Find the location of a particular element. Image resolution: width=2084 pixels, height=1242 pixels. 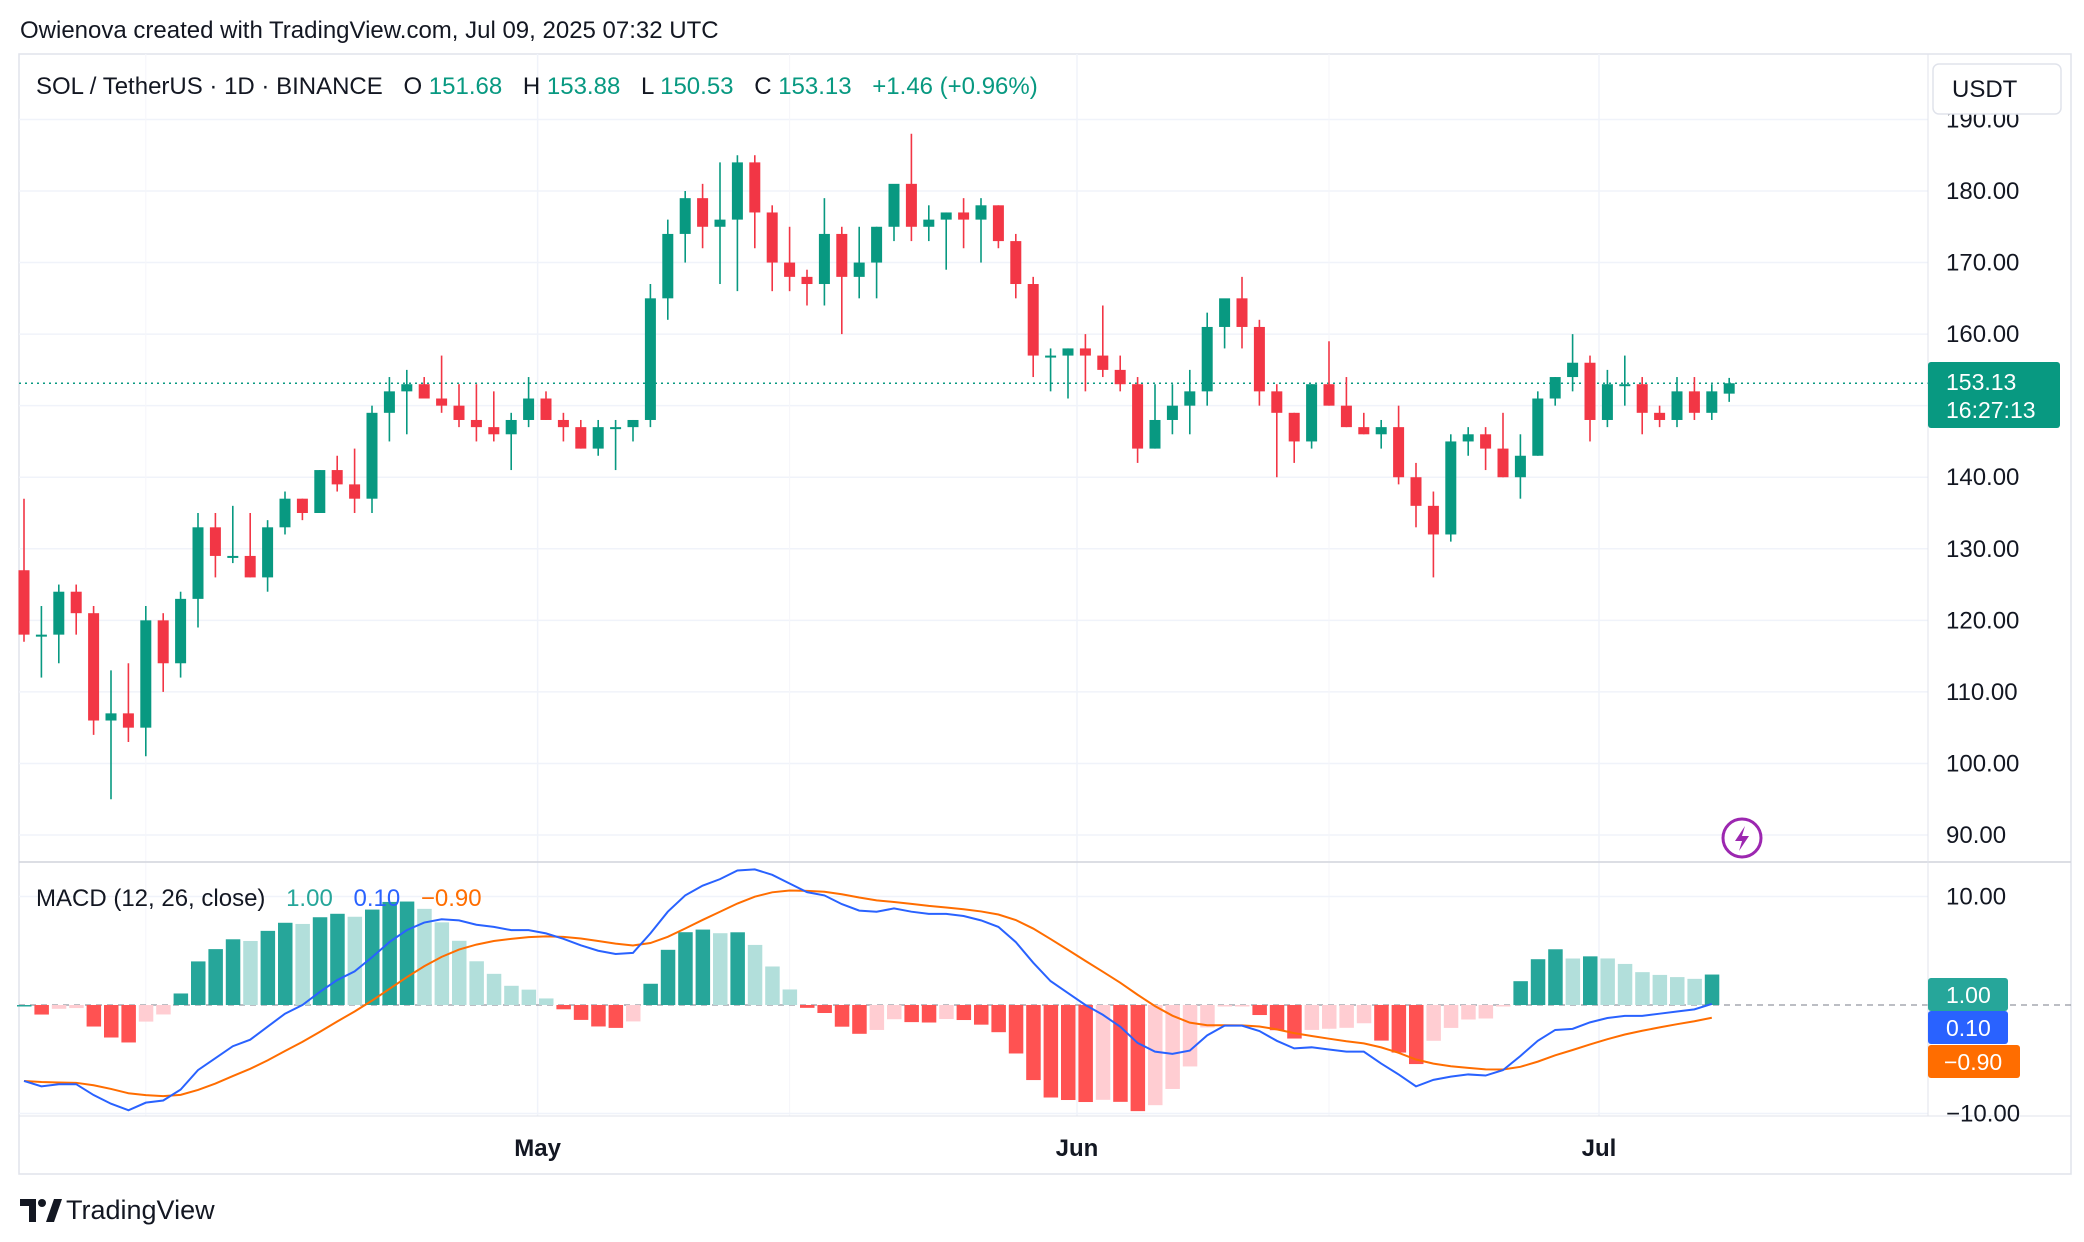

macd-signal-badge: −0.90 is located at coordinates (1974, 1061).